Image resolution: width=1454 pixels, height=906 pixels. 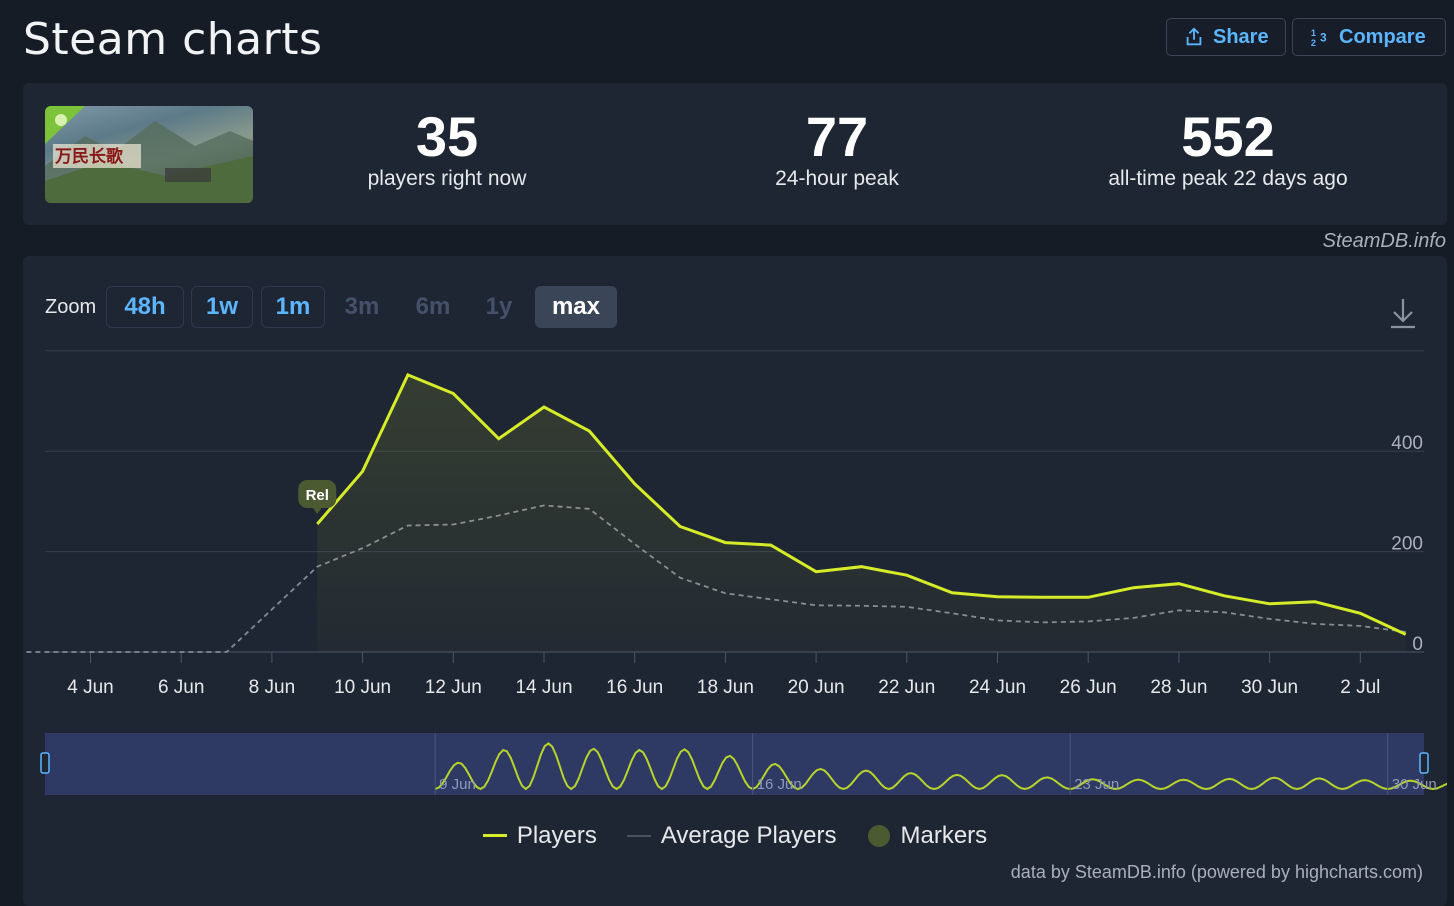 What do you see at coordinates (1228, 136) in the screenshot?
I see `alltime-peak-value: 552` at bounding box center [1228, 136].